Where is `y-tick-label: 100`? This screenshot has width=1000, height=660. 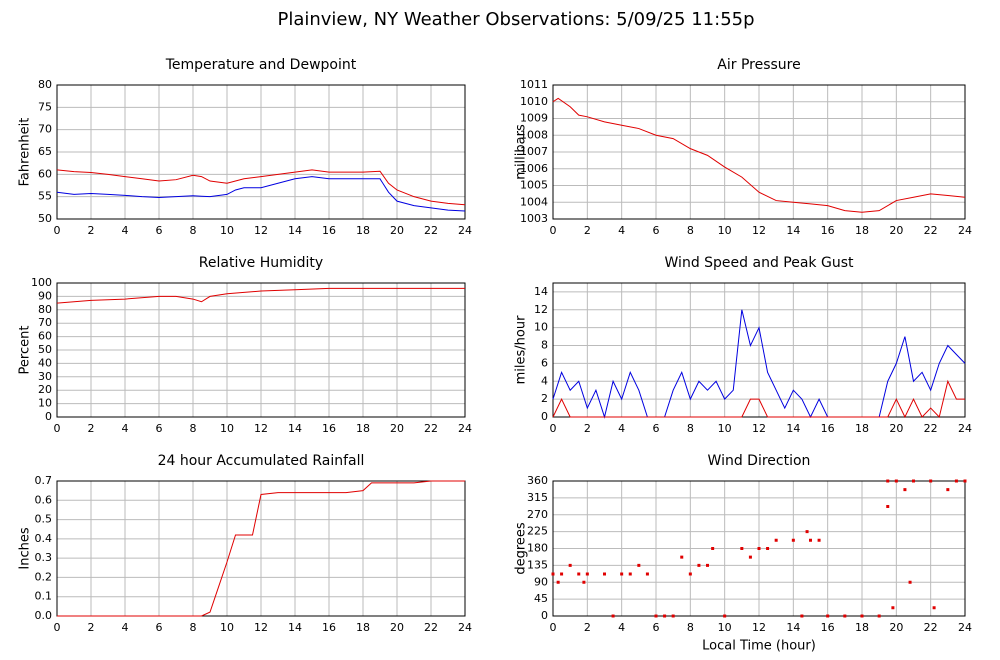 y-tick-label: 100 is located at coordinates (41, 282).